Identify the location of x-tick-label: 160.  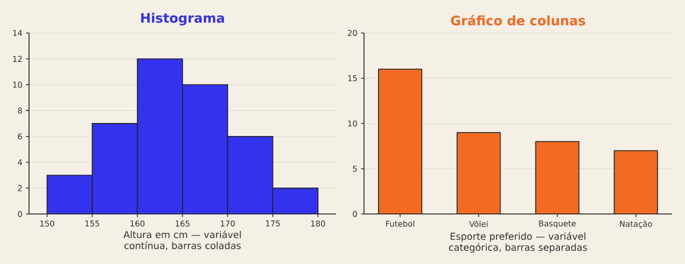
(137, 223).